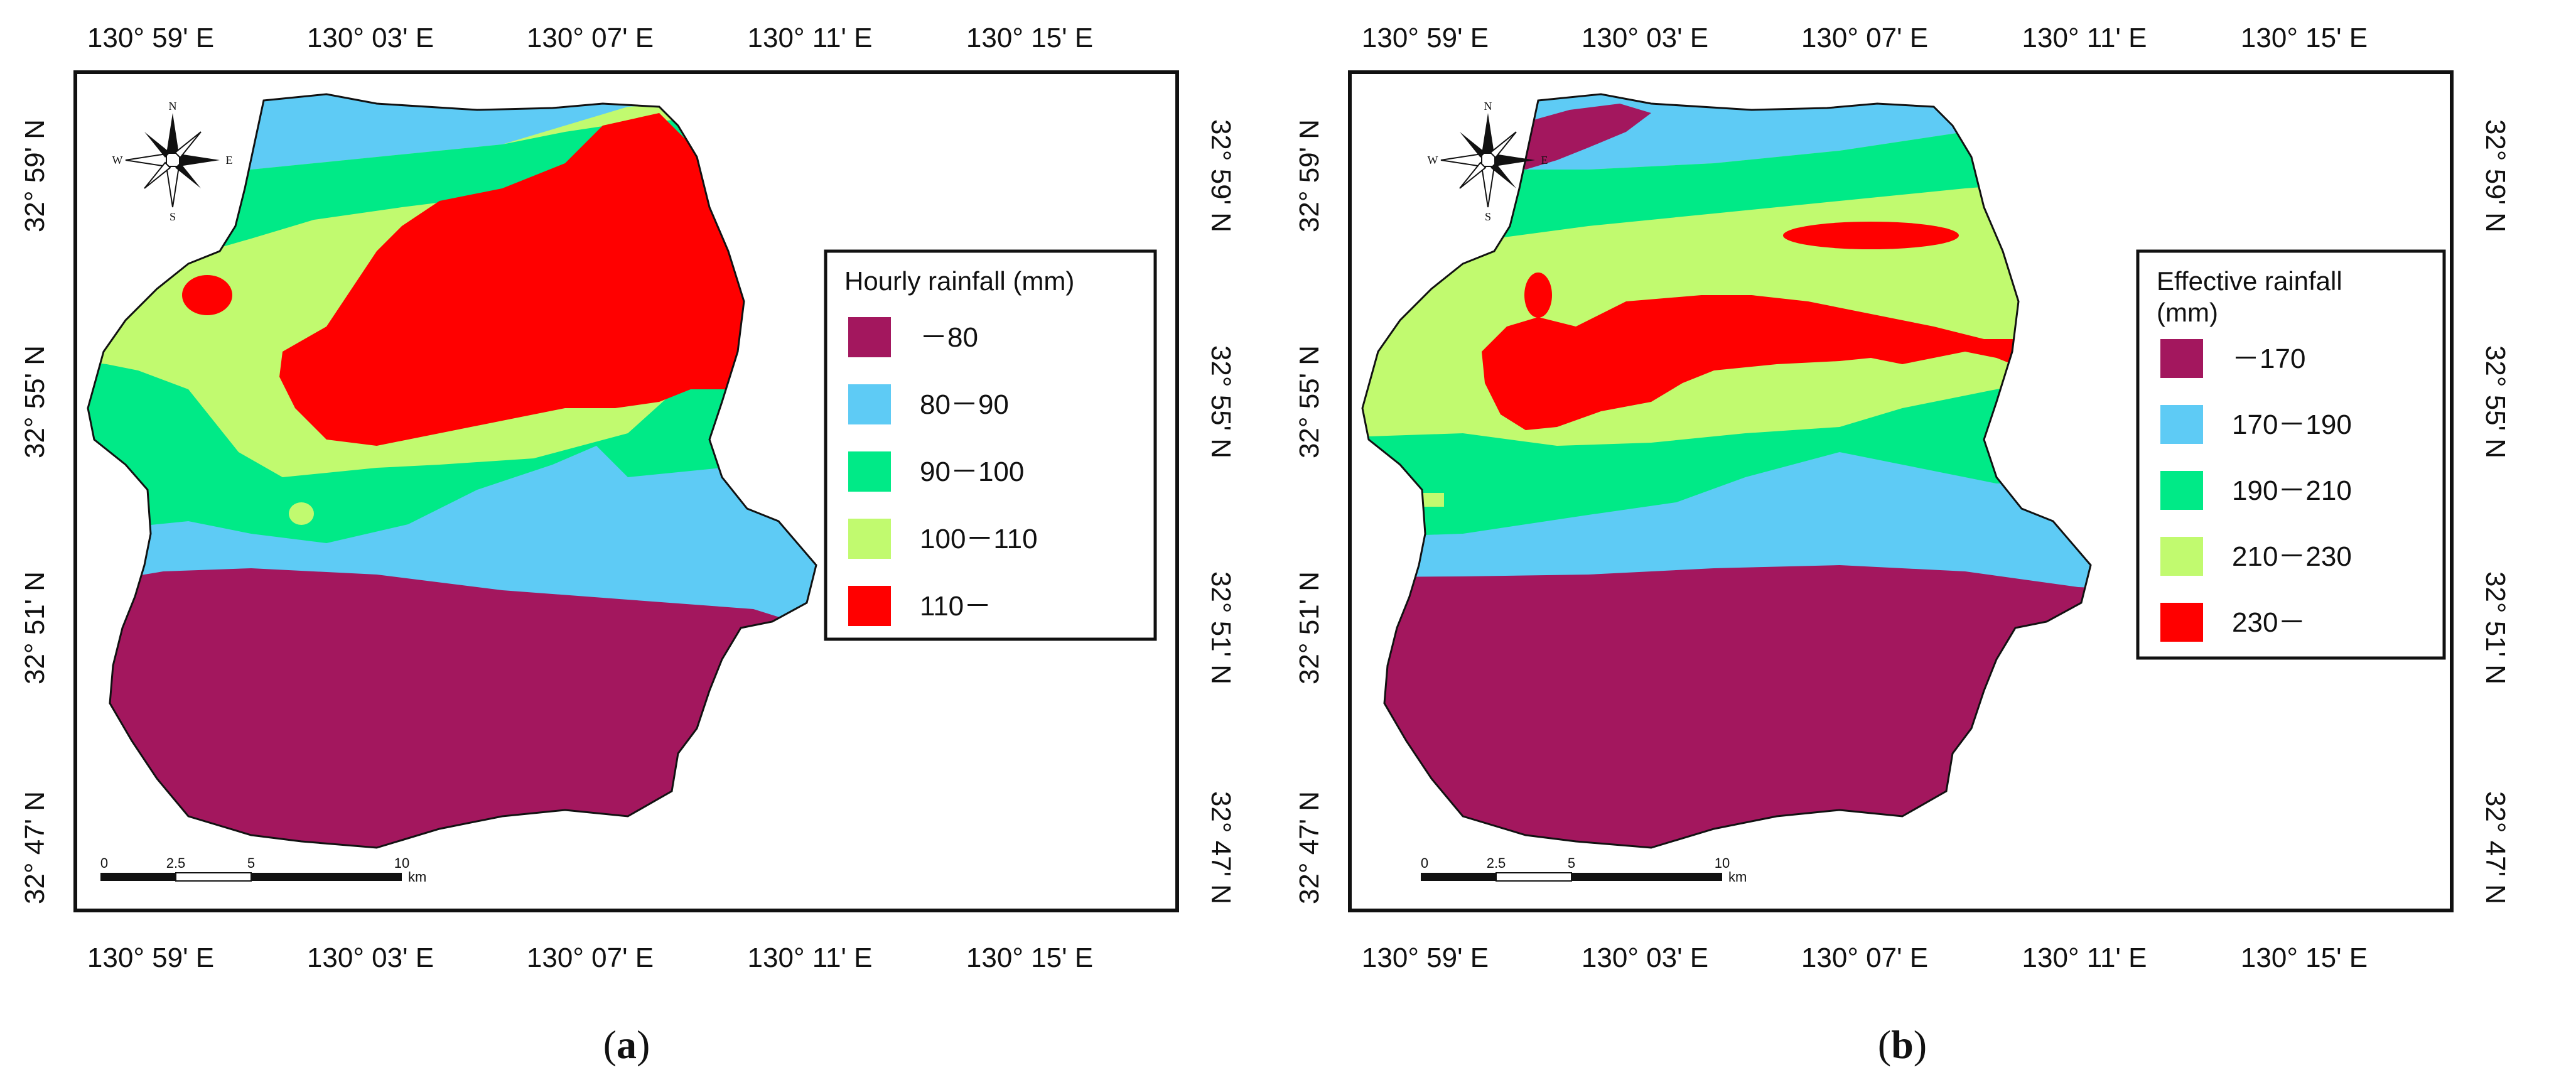  What do you see at coordinates (207, 295) in the screenshot?
I see `zone-above-110-spot` at bounding box center [207, 295].